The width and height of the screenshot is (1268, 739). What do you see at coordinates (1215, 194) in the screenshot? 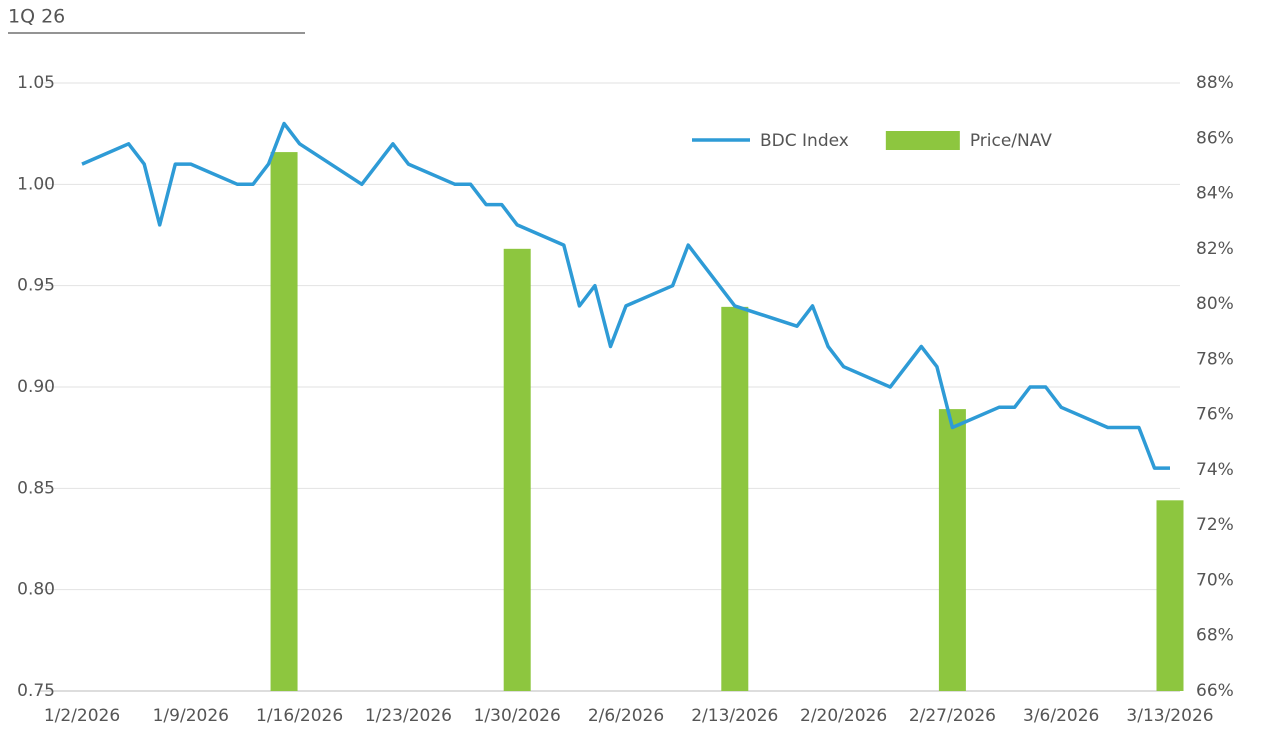
I see `y2-tick-label: 84%` at bounding box center [1215, 194].